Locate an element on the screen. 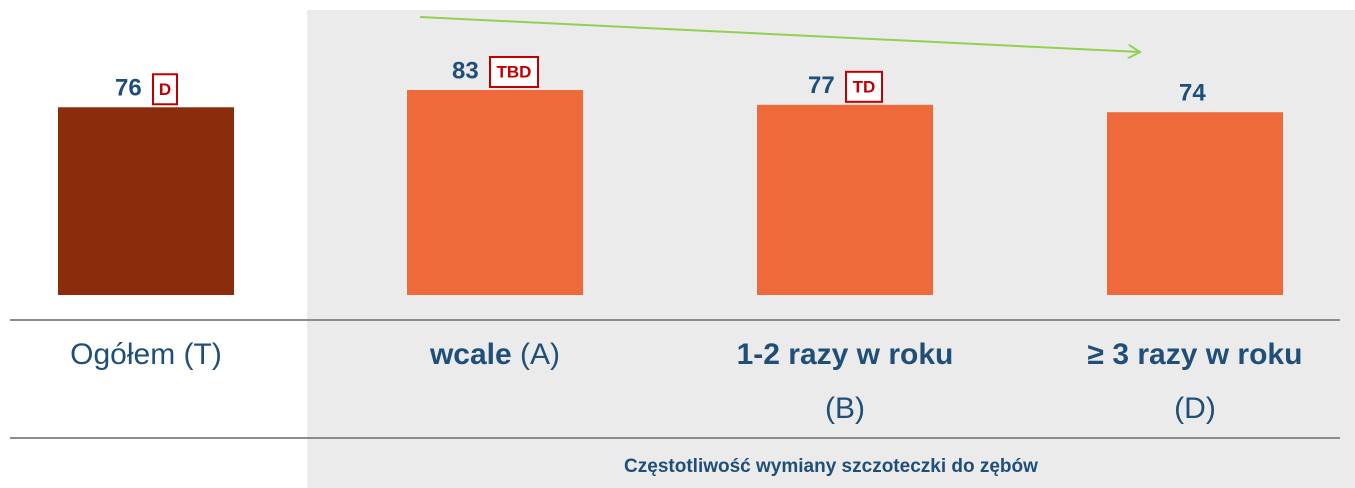 The height and width of the screenshot is (488, 1355). badge: D is located at coordinates (165, 89).